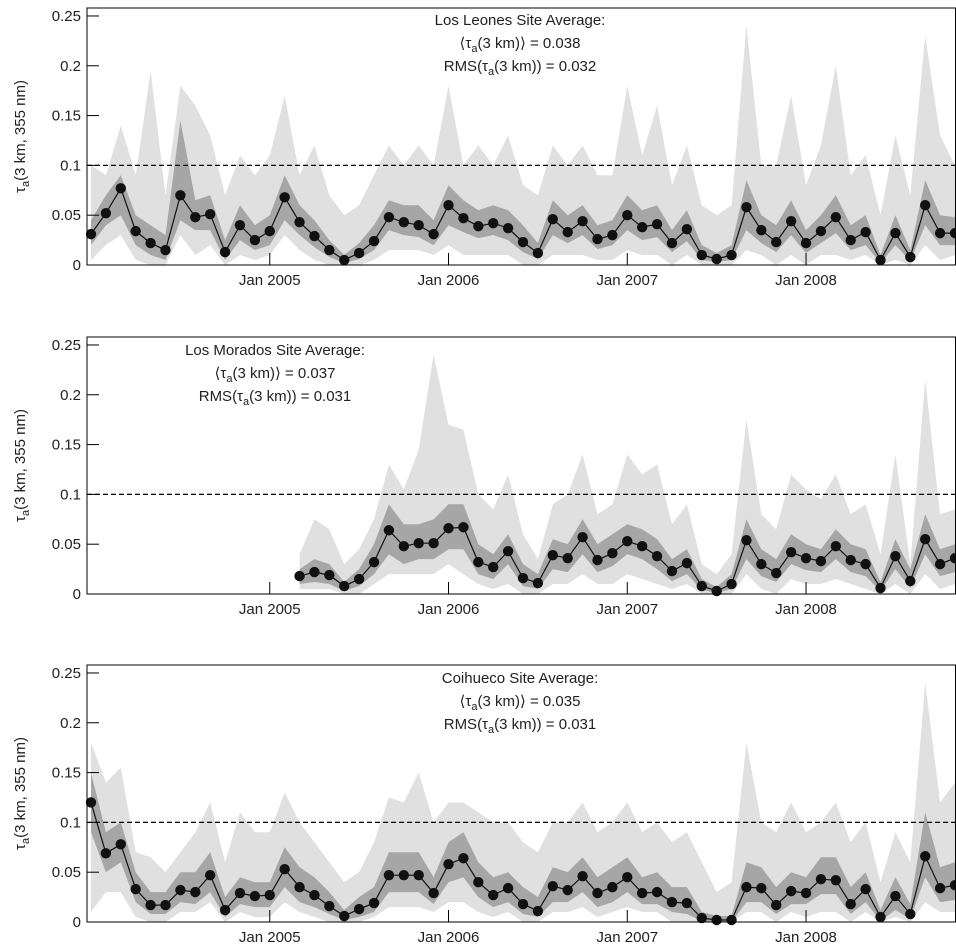 This screenshot has width=956, height=952. I want to click on rich-text: Los Leones Site Average:, so click(520, 20).